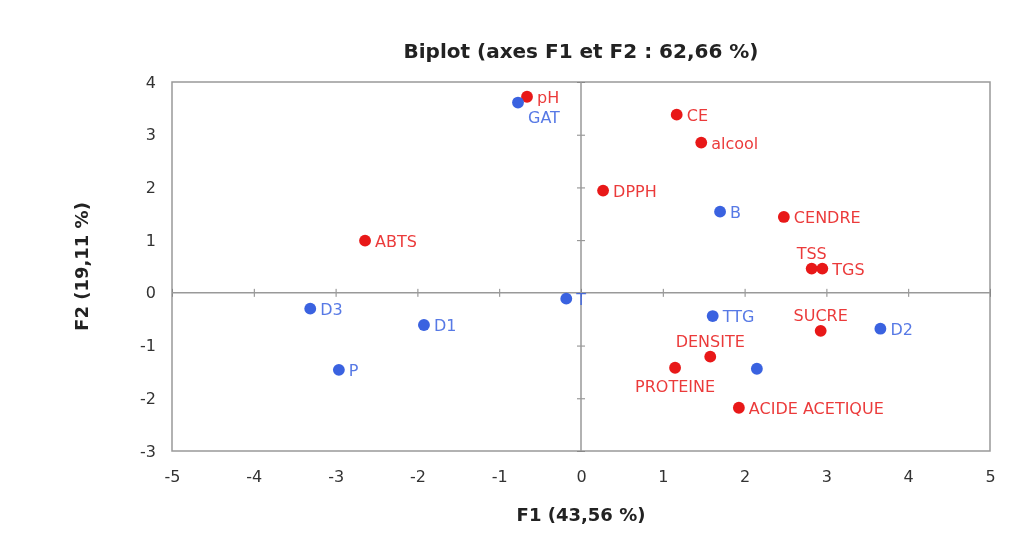  Describe the element at coordinates (353, 370) in the screenshot. I see `annotation: P` at that location.